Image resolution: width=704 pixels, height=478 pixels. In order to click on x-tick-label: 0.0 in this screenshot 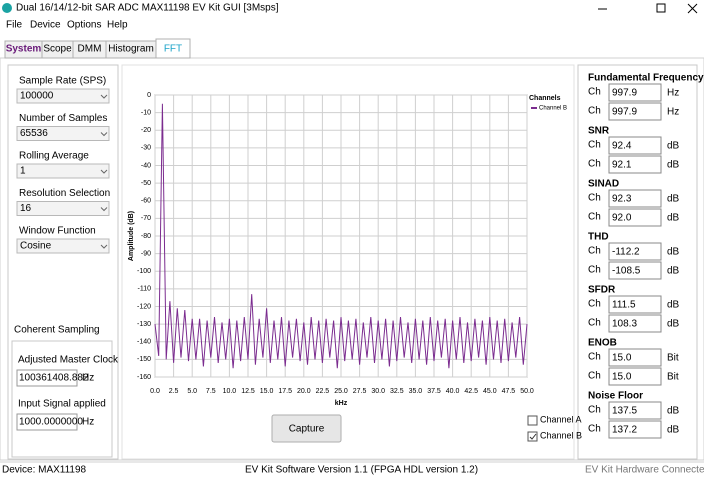, I will do `click(155, 391)`.